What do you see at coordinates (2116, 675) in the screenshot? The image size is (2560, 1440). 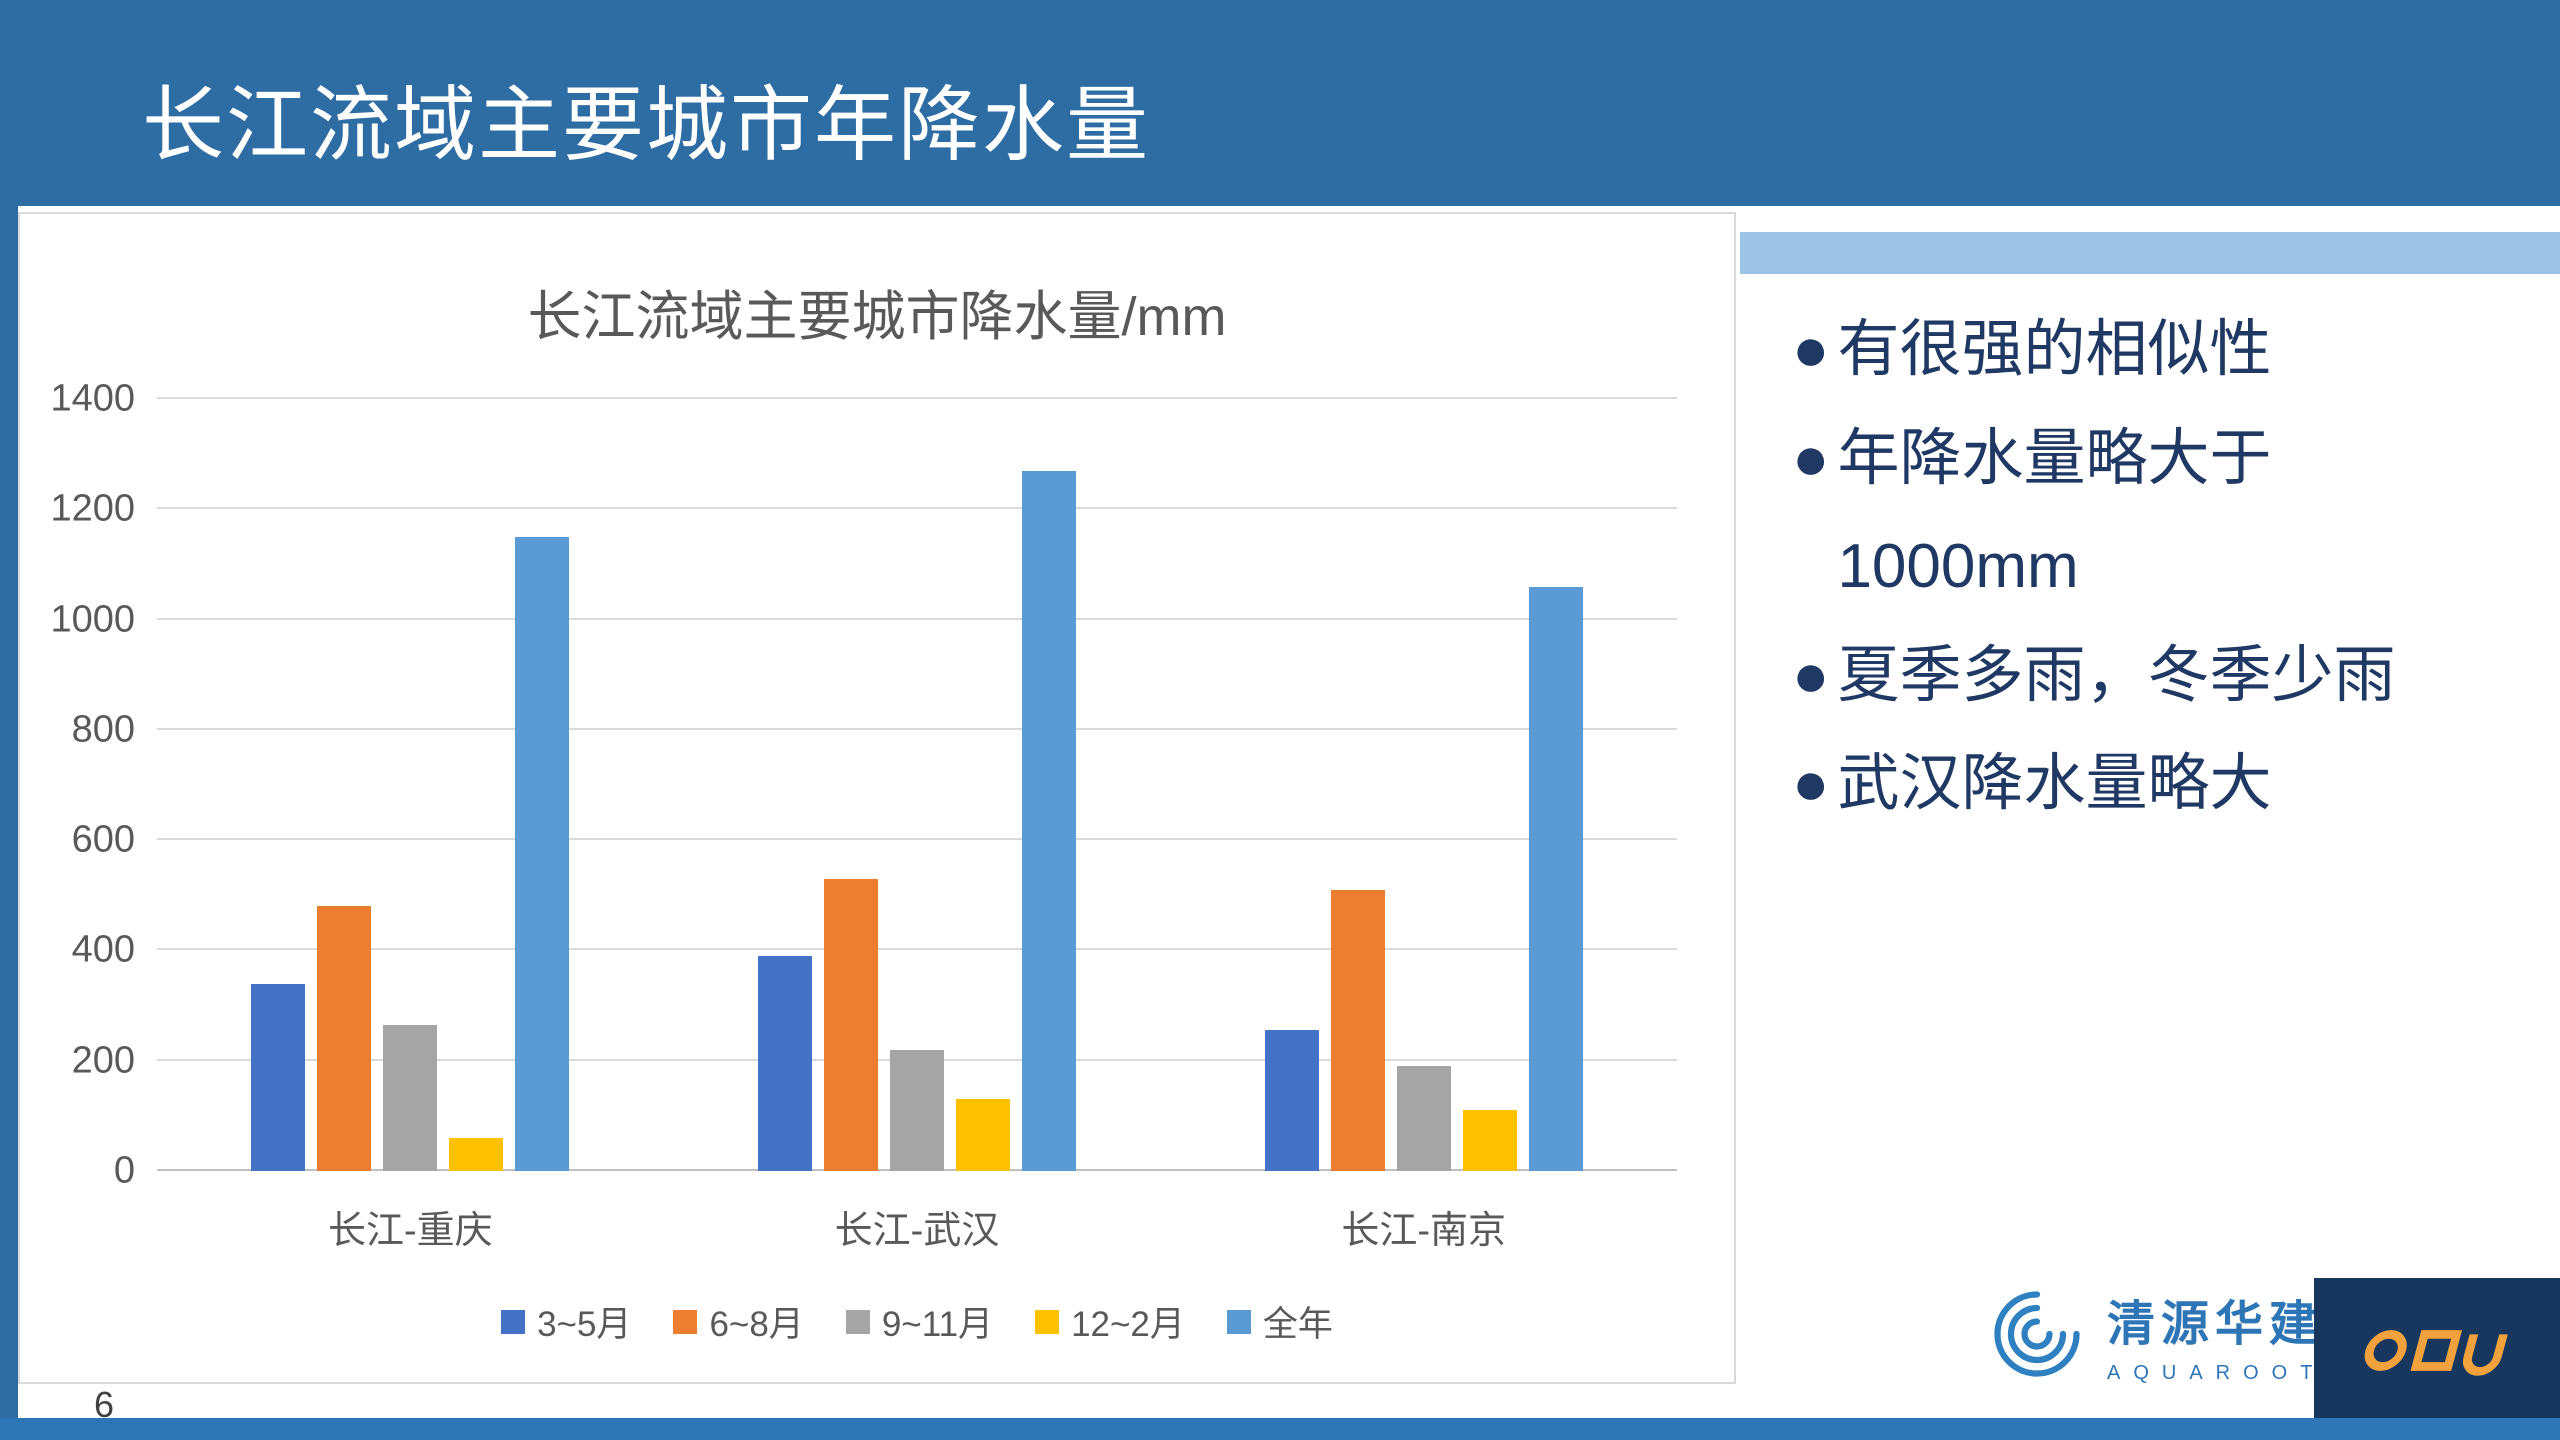 I see `bullet-text: 夏季多雨，冬季少雨` at bounding box center [2116, 675].